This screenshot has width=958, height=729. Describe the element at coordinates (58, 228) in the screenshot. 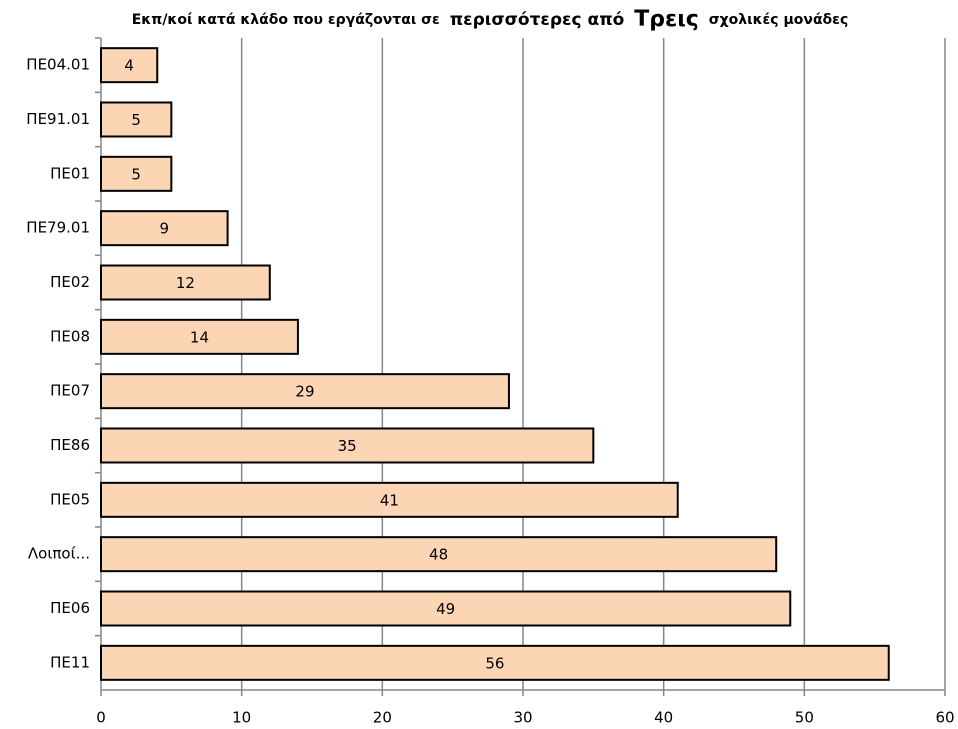

I see `y-tick-label: ΠΕ79.01` at that location.